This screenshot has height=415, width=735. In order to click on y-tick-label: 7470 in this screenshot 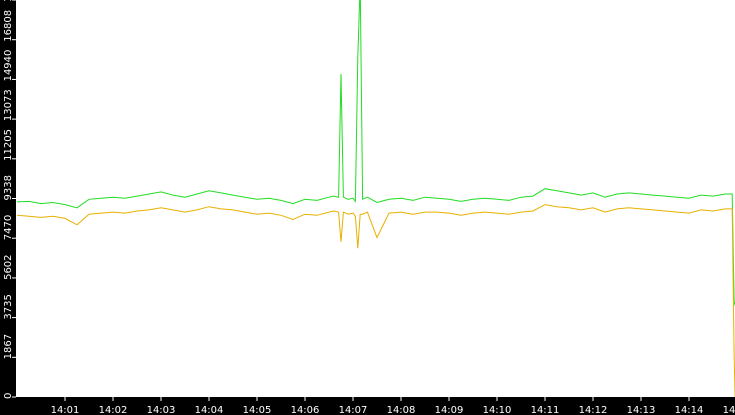, I will do `click(8, 227)`.